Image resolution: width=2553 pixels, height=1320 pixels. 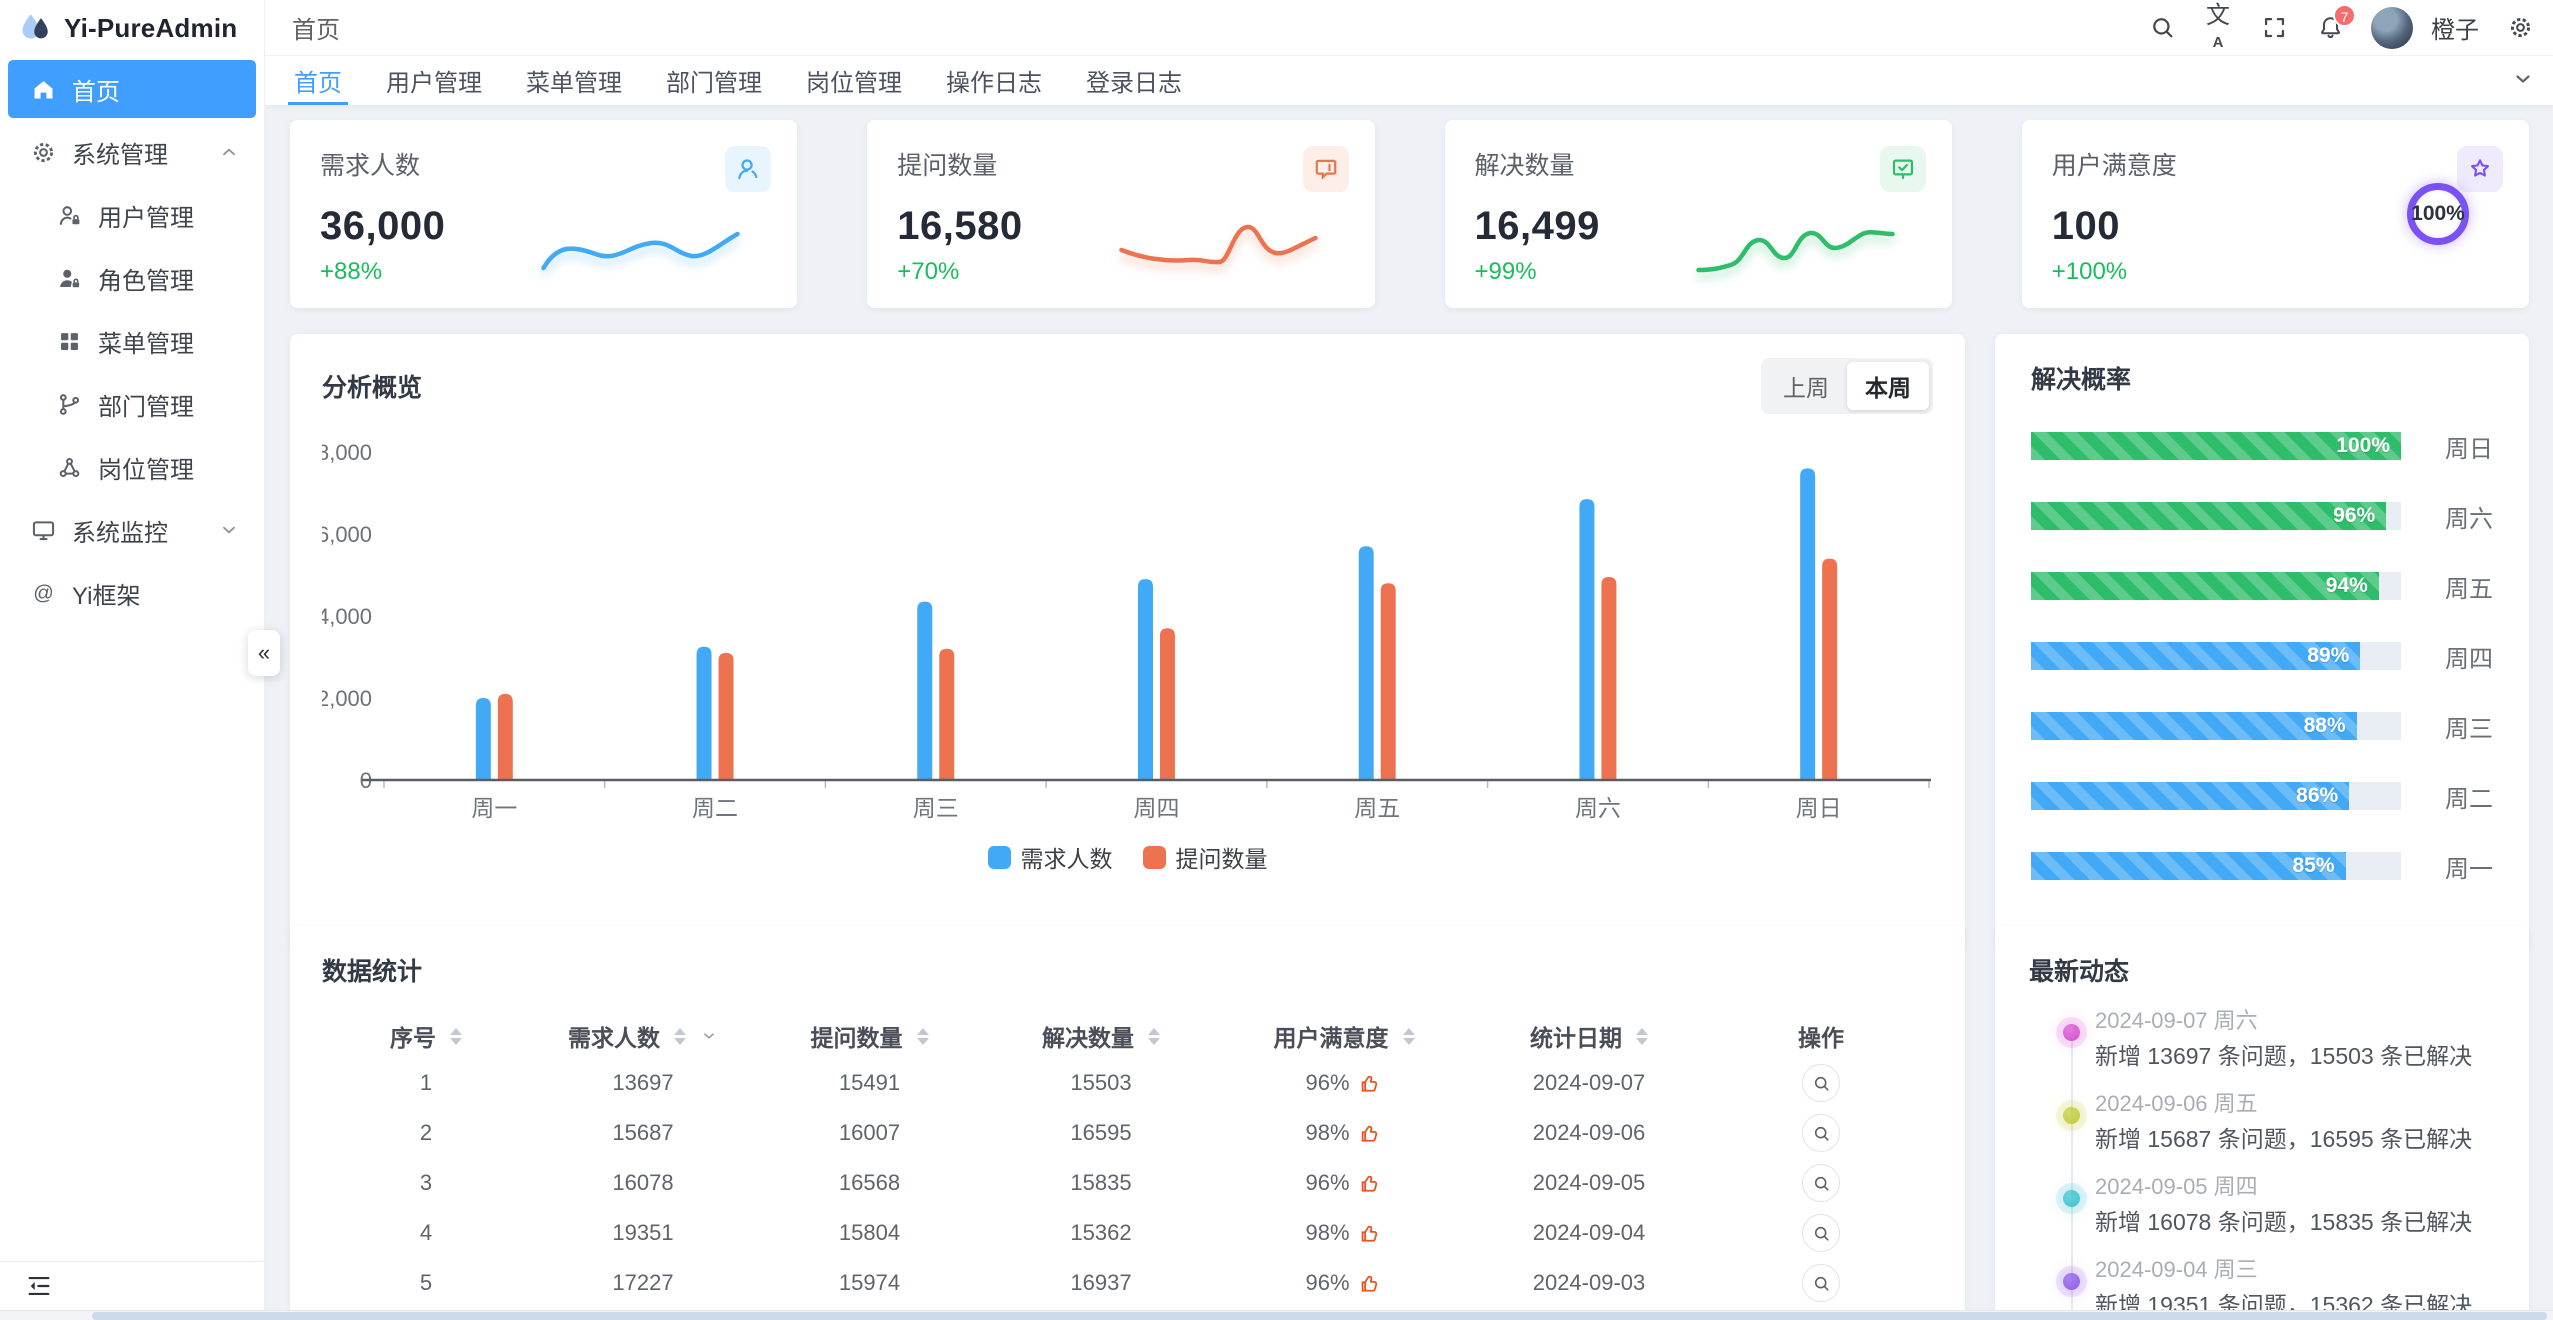 I want to click on progress-fill: 89%, so click(x=2196, y=656).